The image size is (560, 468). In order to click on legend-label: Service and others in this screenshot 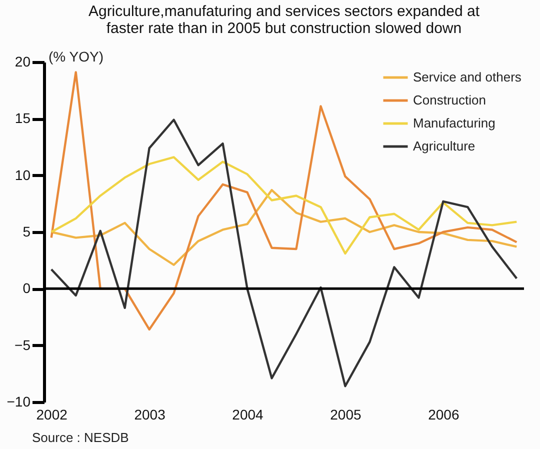, I will do `click(467, 77)`.